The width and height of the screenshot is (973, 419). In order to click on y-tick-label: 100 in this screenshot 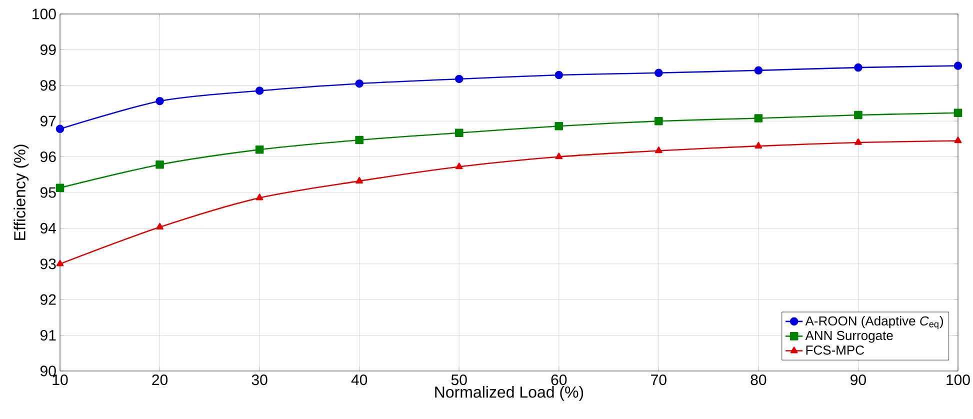, I will do `click(44, 14)`.